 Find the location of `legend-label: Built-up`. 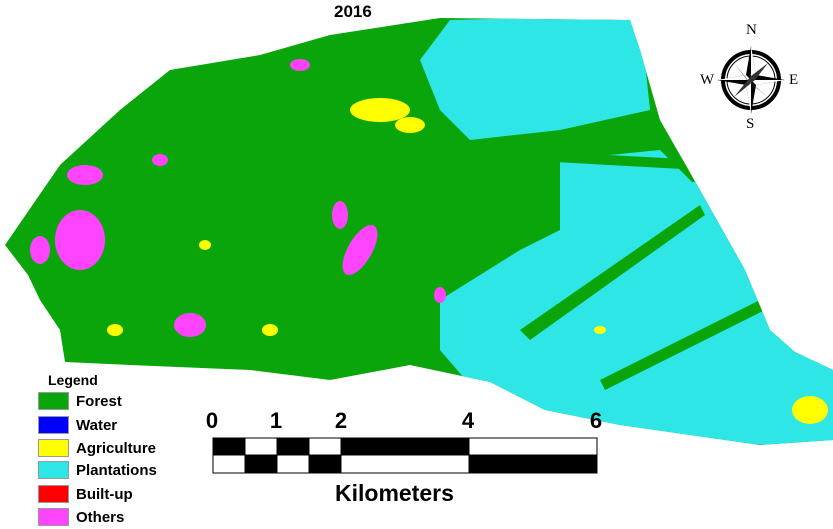

legend-label: Built-up is located at coordinates (104, 494).